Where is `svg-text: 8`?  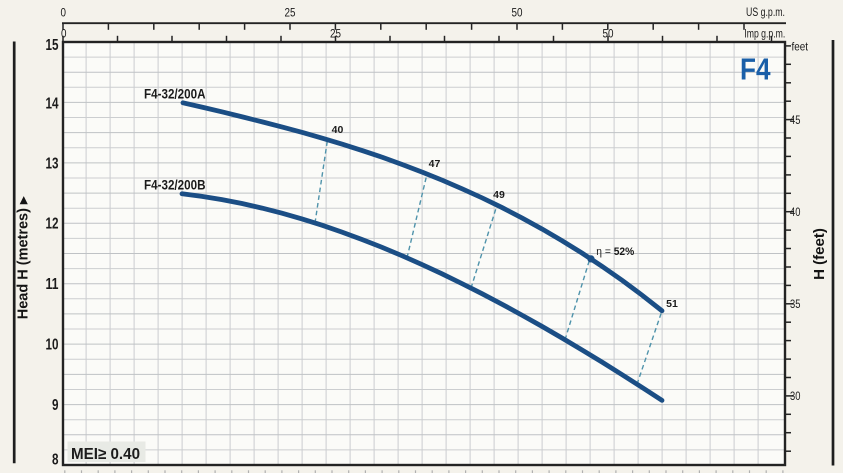
svg-text: 8 is located at coordinates (55, 459).